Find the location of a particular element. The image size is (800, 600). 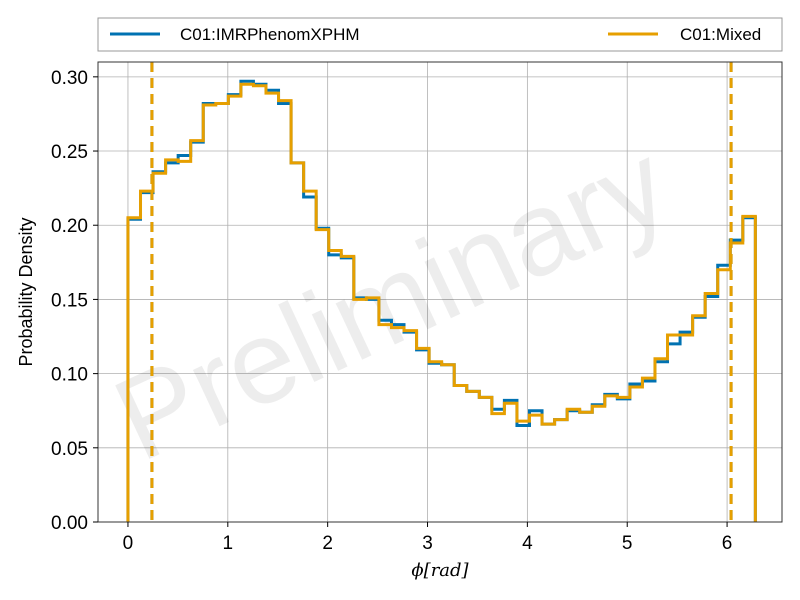

y-tick-label: 0.25 is located at coordinates (69, 152).